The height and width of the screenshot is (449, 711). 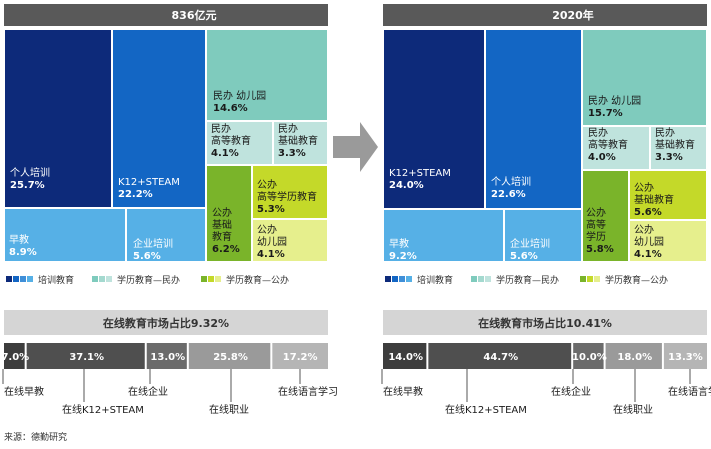 What do you see at coordinates (229, 409) in the screenshot?
I see `online-segment-label: 在线职业` at bounding box center [229, 409].